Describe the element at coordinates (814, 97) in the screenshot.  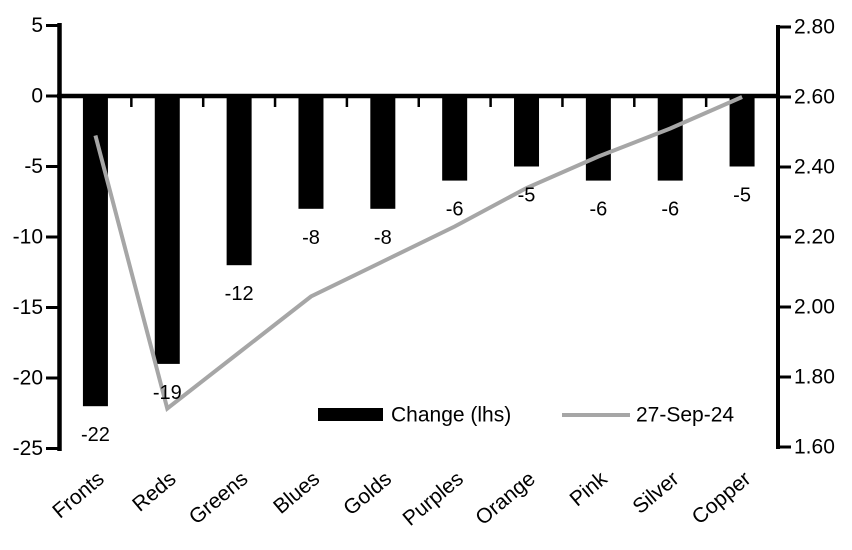
I see `right-axis-tick-label: 2.60` at that location.